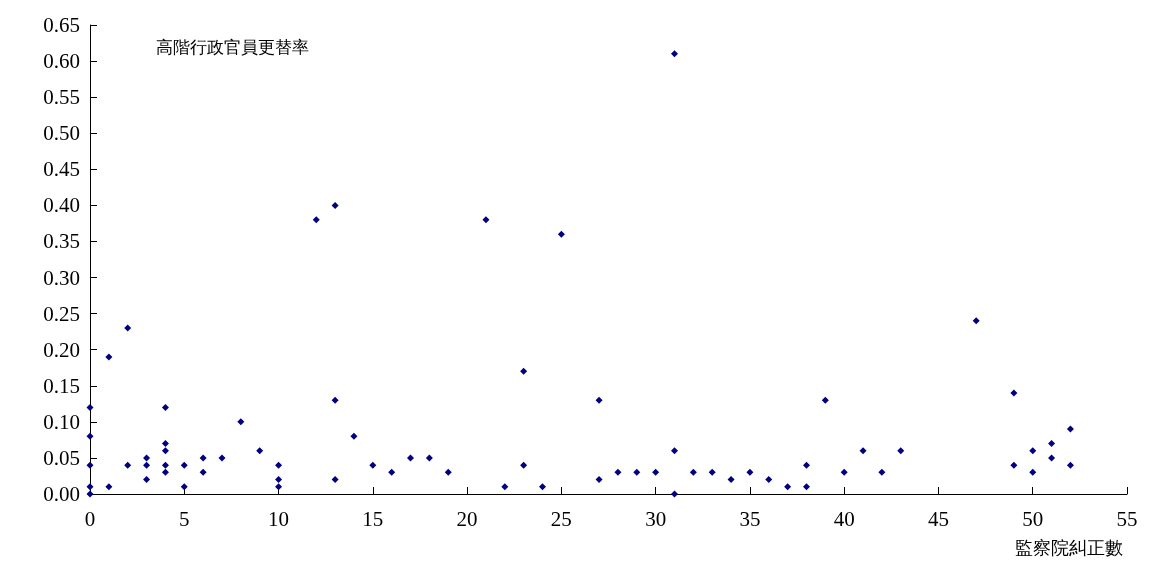 The width and height of the screenshot is (1150, 568). Describe the element at coordinates (61, 313) in the screenshot. I see `y-tick-label: 0.25` at that location.